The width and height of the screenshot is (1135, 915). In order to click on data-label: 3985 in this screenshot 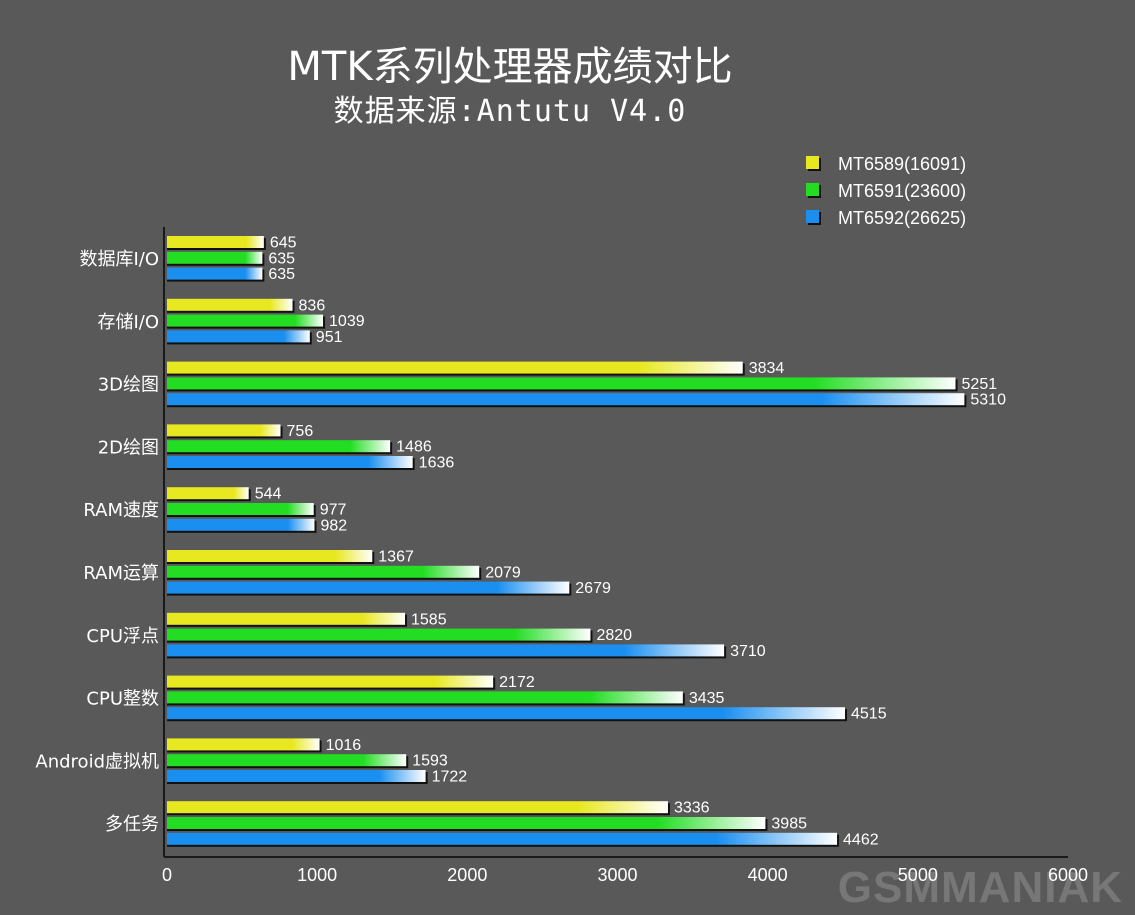, I will do `click(789, 824)`.